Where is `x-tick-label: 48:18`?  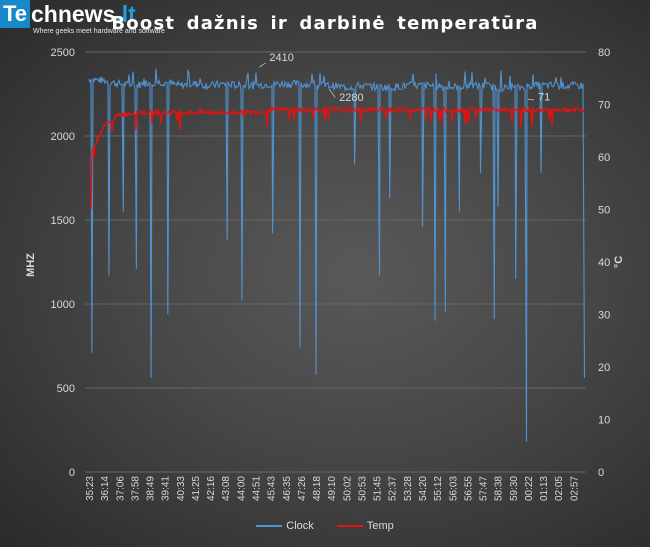
x-tick-label: 48:18 is located at coordinates (317, 488).